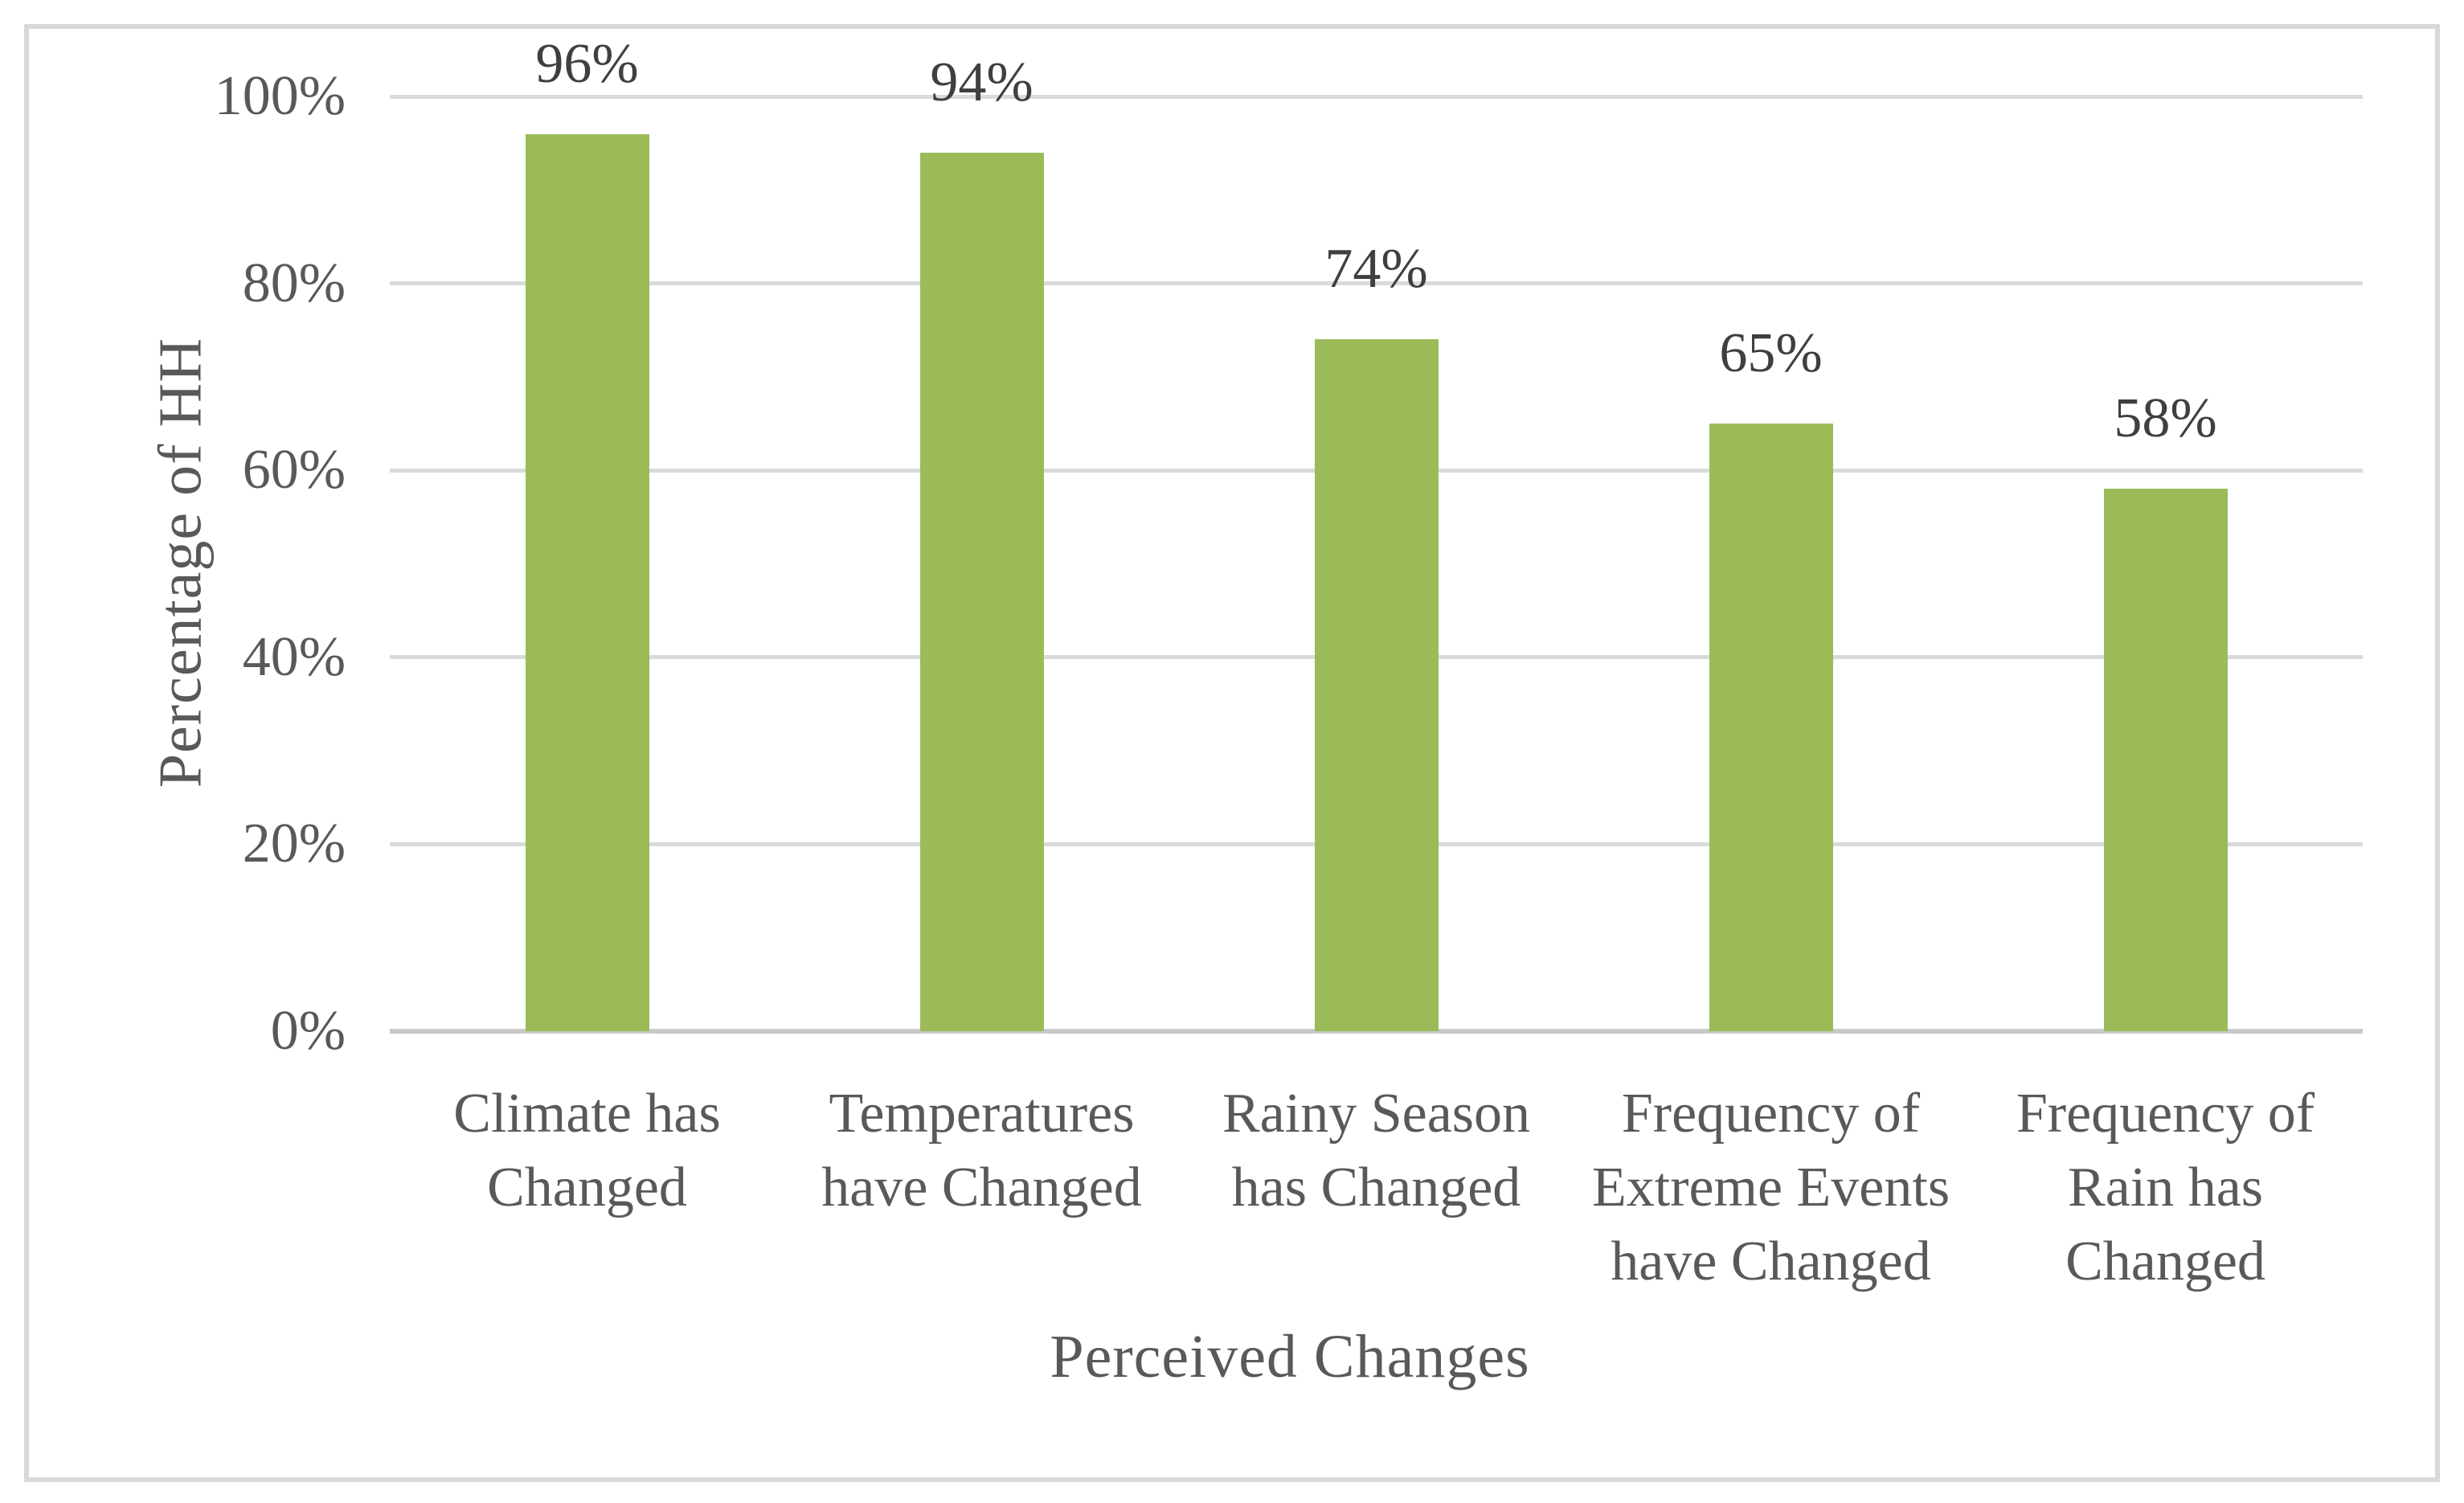  What do you see at coordinates (2165, 418) in the screenshot?
I see `bar-value-label-5: 58%` at bounding box center [2165, 418].